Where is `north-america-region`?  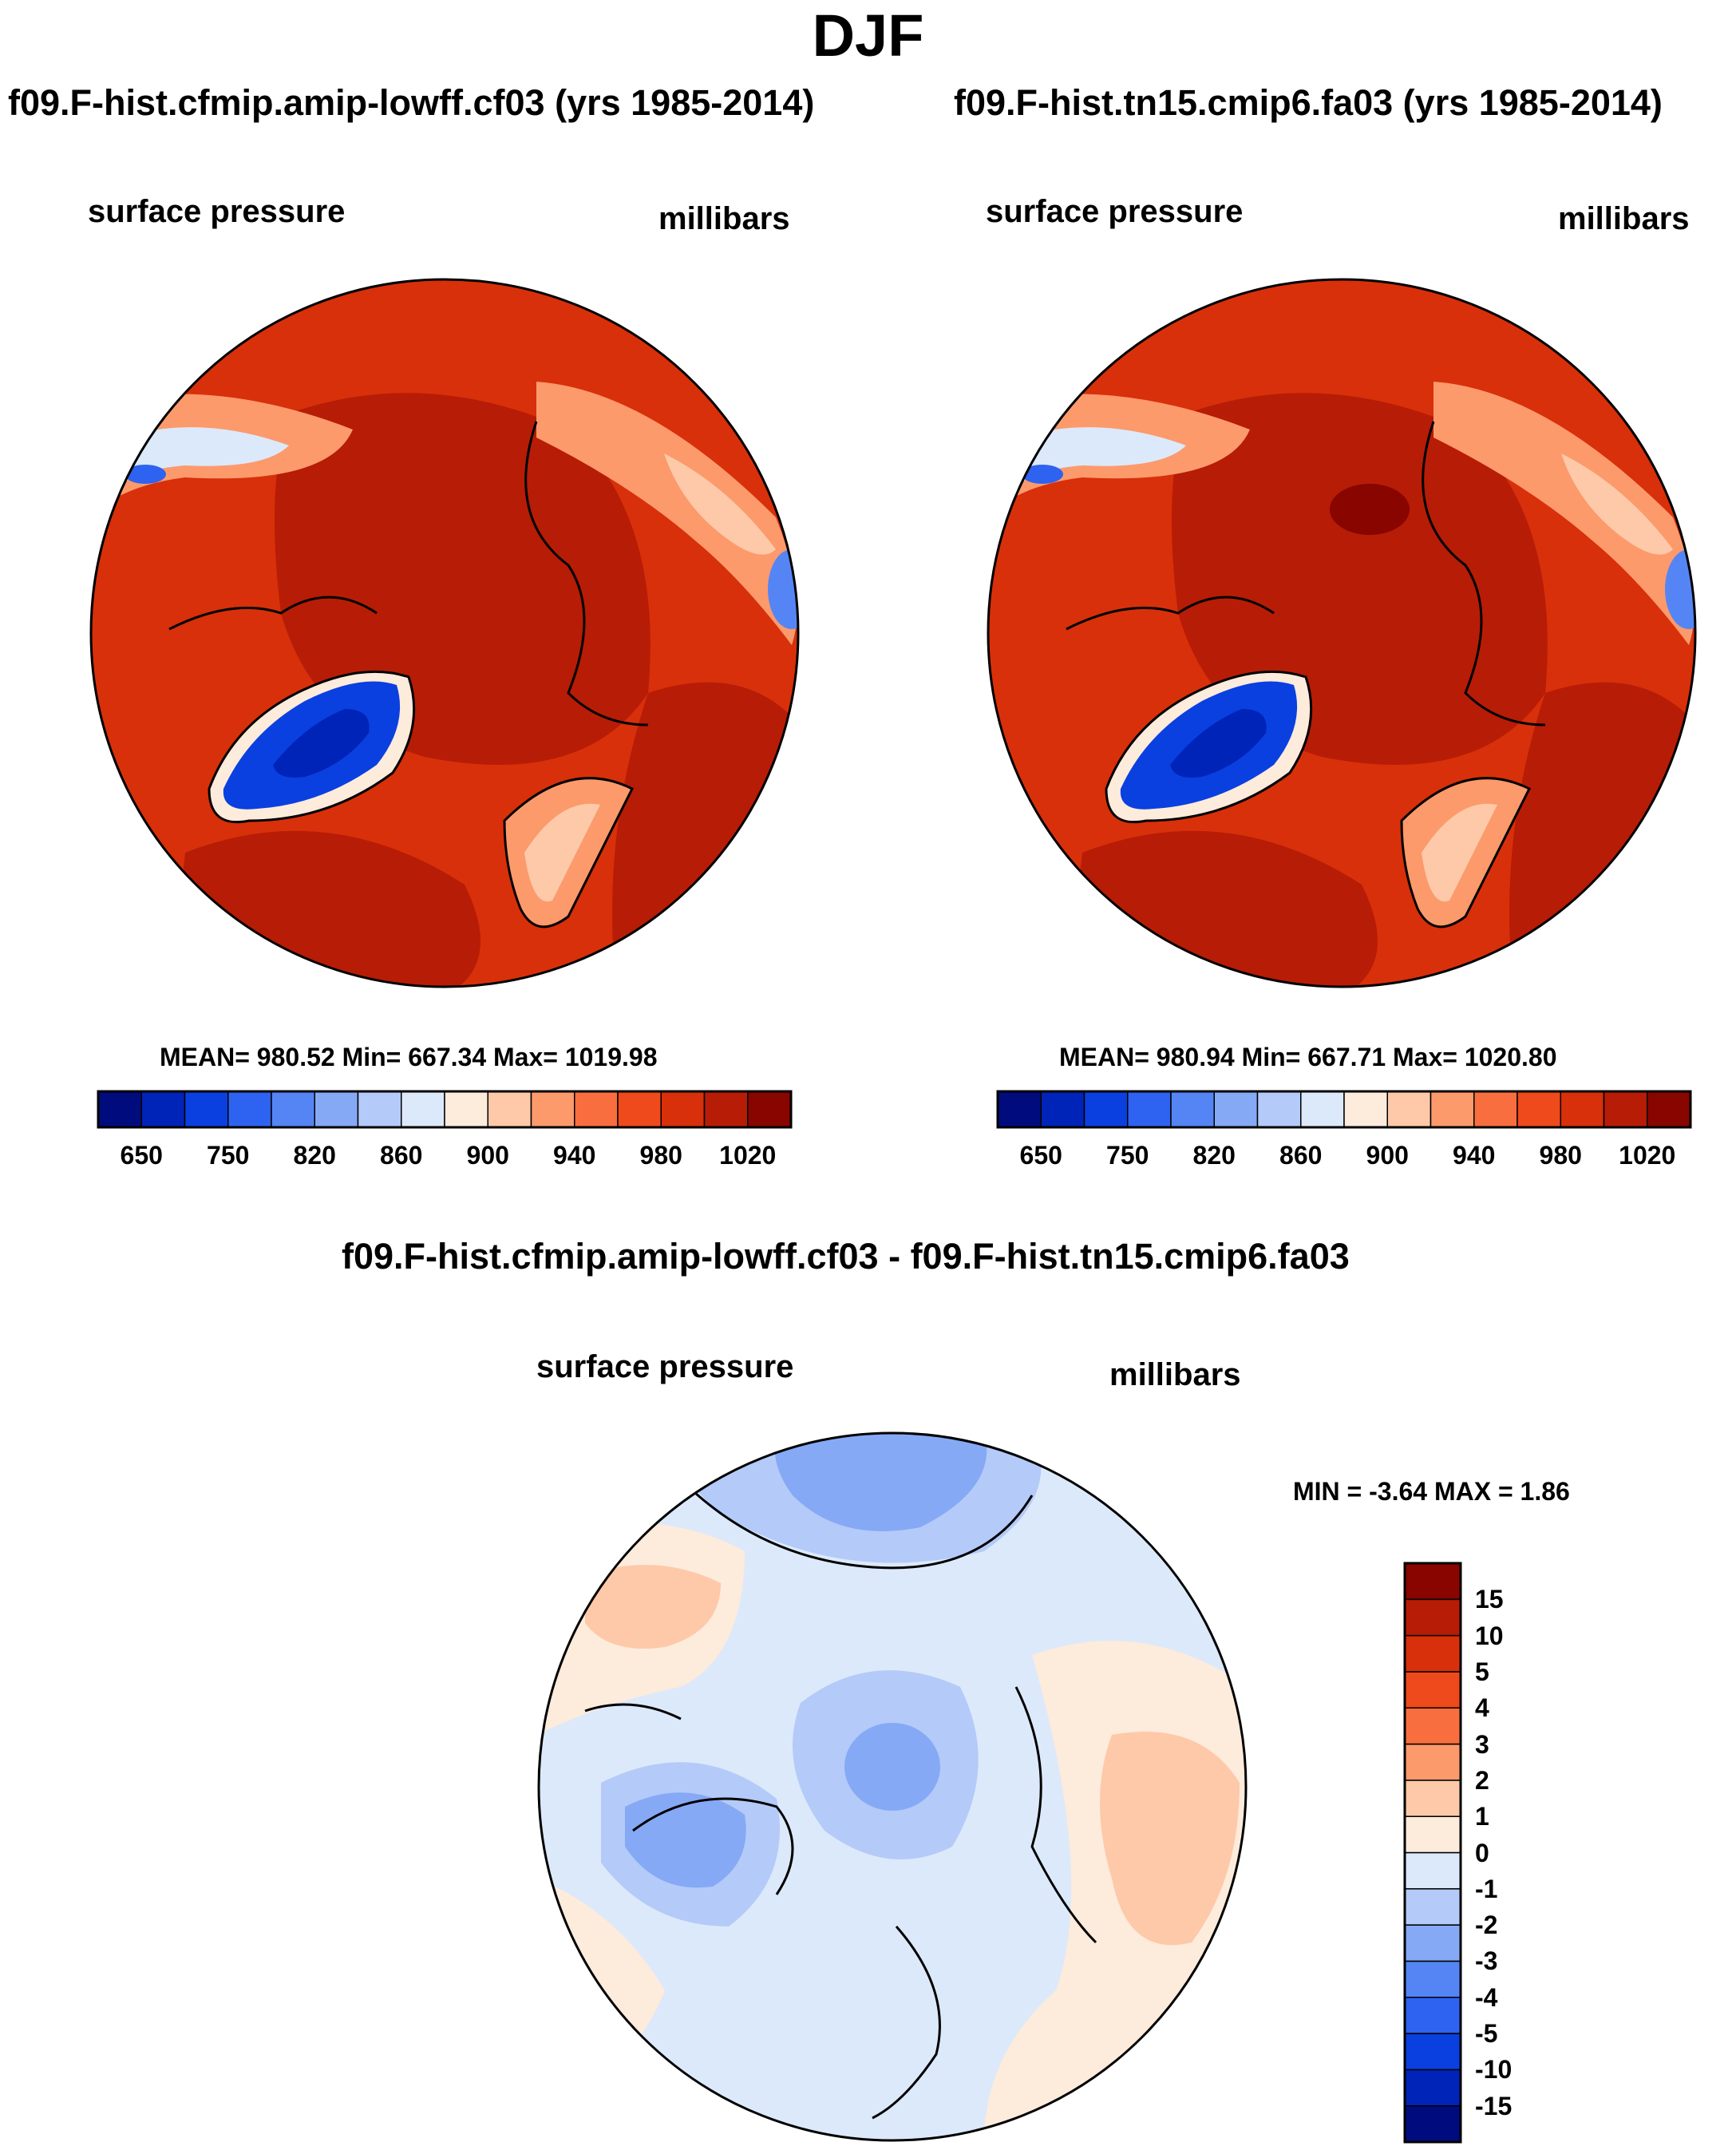
north-america-region is located at coordinates (705, 835).